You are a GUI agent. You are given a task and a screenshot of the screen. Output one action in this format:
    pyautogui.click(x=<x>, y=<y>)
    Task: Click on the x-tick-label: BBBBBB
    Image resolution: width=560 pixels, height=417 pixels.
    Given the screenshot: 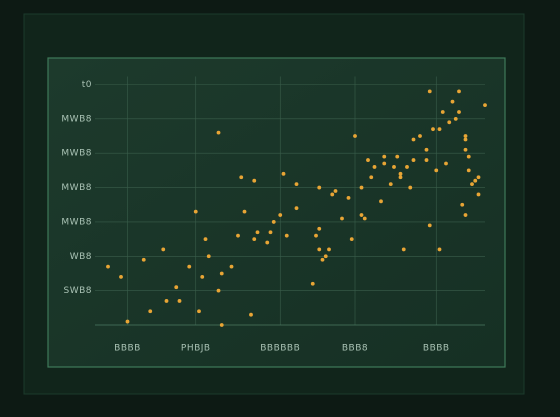 What is the action you would take?
    pyautogui.click(x=280, y=349)
    